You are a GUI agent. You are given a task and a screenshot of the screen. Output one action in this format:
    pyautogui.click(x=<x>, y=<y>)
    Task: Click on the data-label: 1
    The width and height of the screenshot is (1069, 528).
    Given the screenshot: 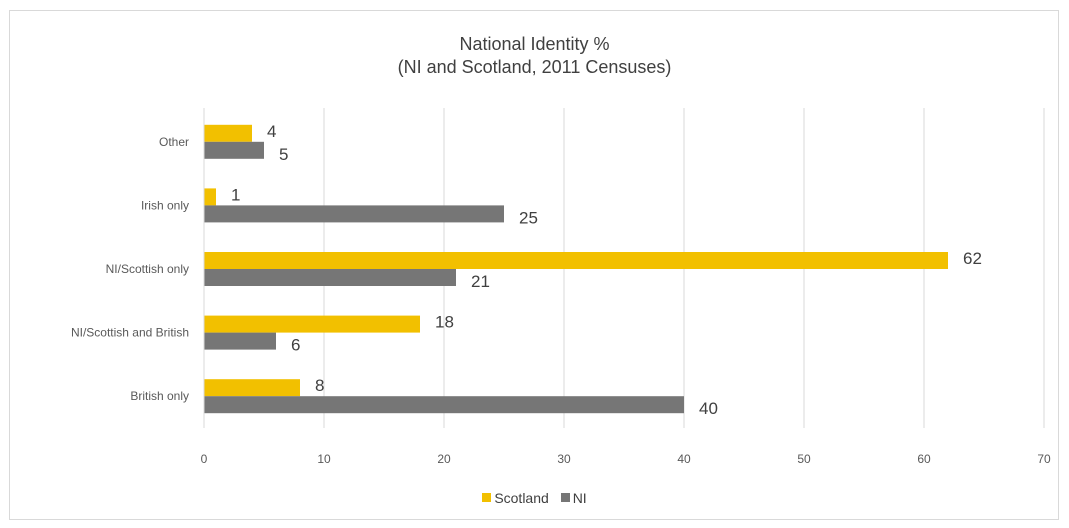 What is the action you would take?
    pyautogui.click(x=235, y=194)
    